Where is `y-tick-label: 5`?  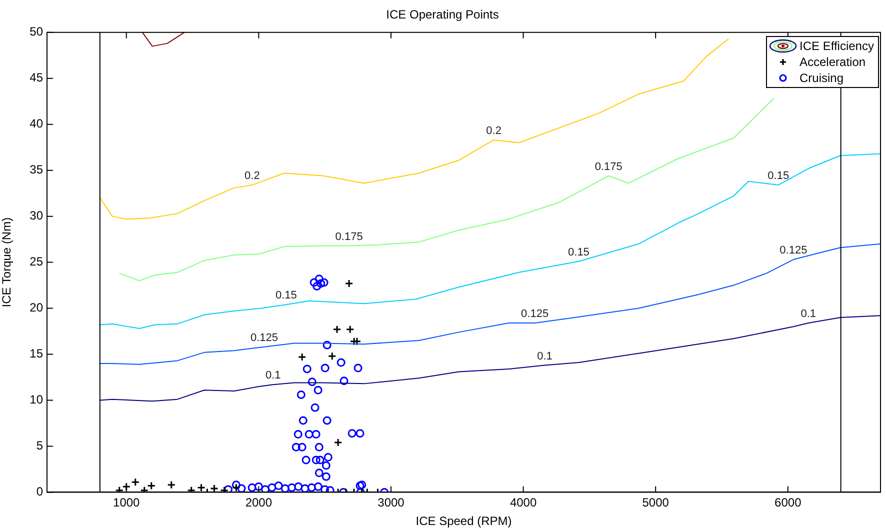
y-tick-label: 5 is located at coordinates (40, 445).